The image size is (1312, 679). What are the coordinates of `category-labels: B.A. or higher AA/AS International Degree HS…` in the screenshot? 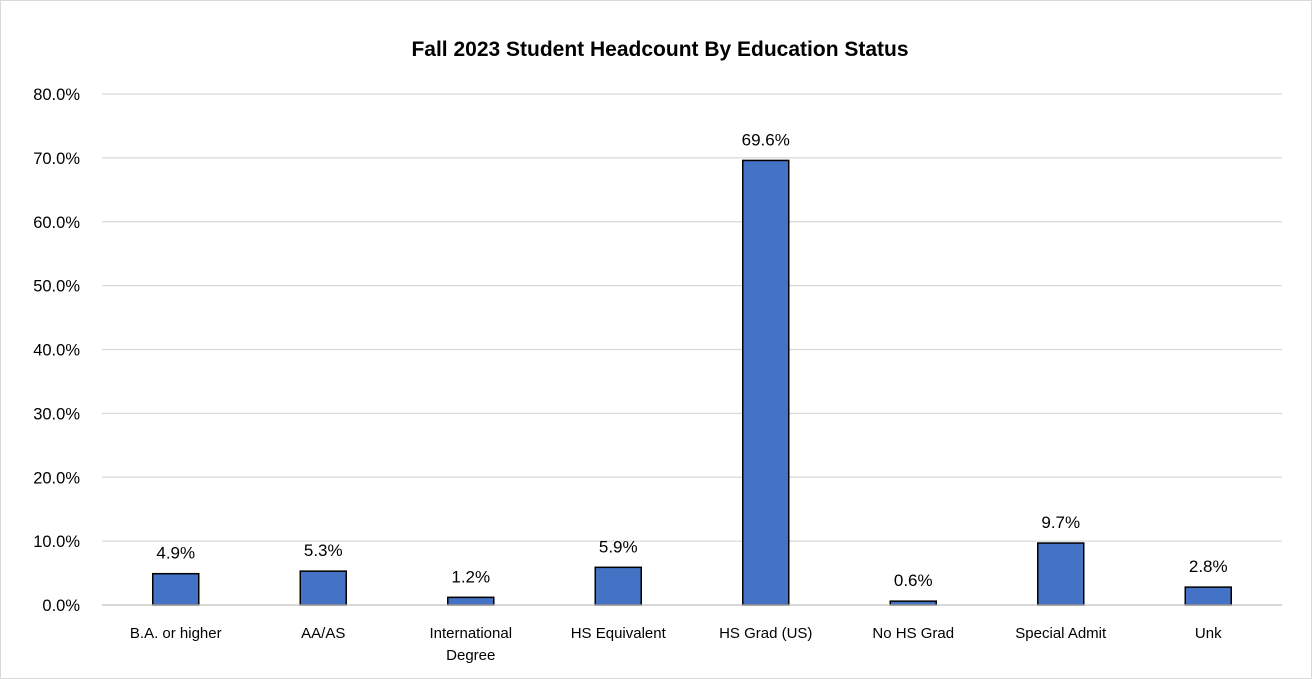 It's located at (676, 644).